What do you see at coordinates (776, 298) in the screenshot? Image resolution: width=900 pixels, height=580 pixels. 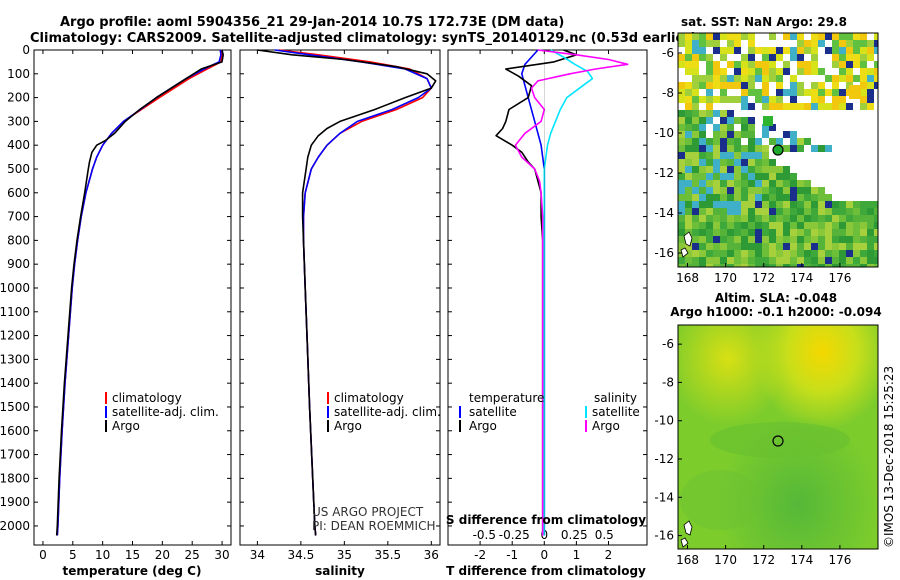 I see `sla-map-title-line1: Altim. SLA: -0.048` at bounding box center [776, 298].